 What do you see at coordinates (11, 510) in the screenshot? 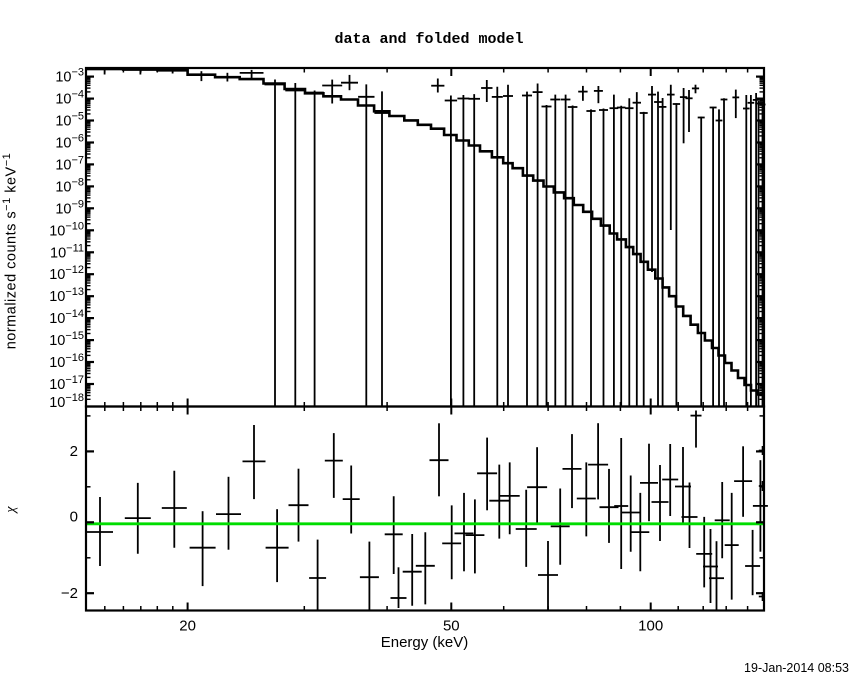
I see `svg-text: χ` at bounding box center [11, 510].